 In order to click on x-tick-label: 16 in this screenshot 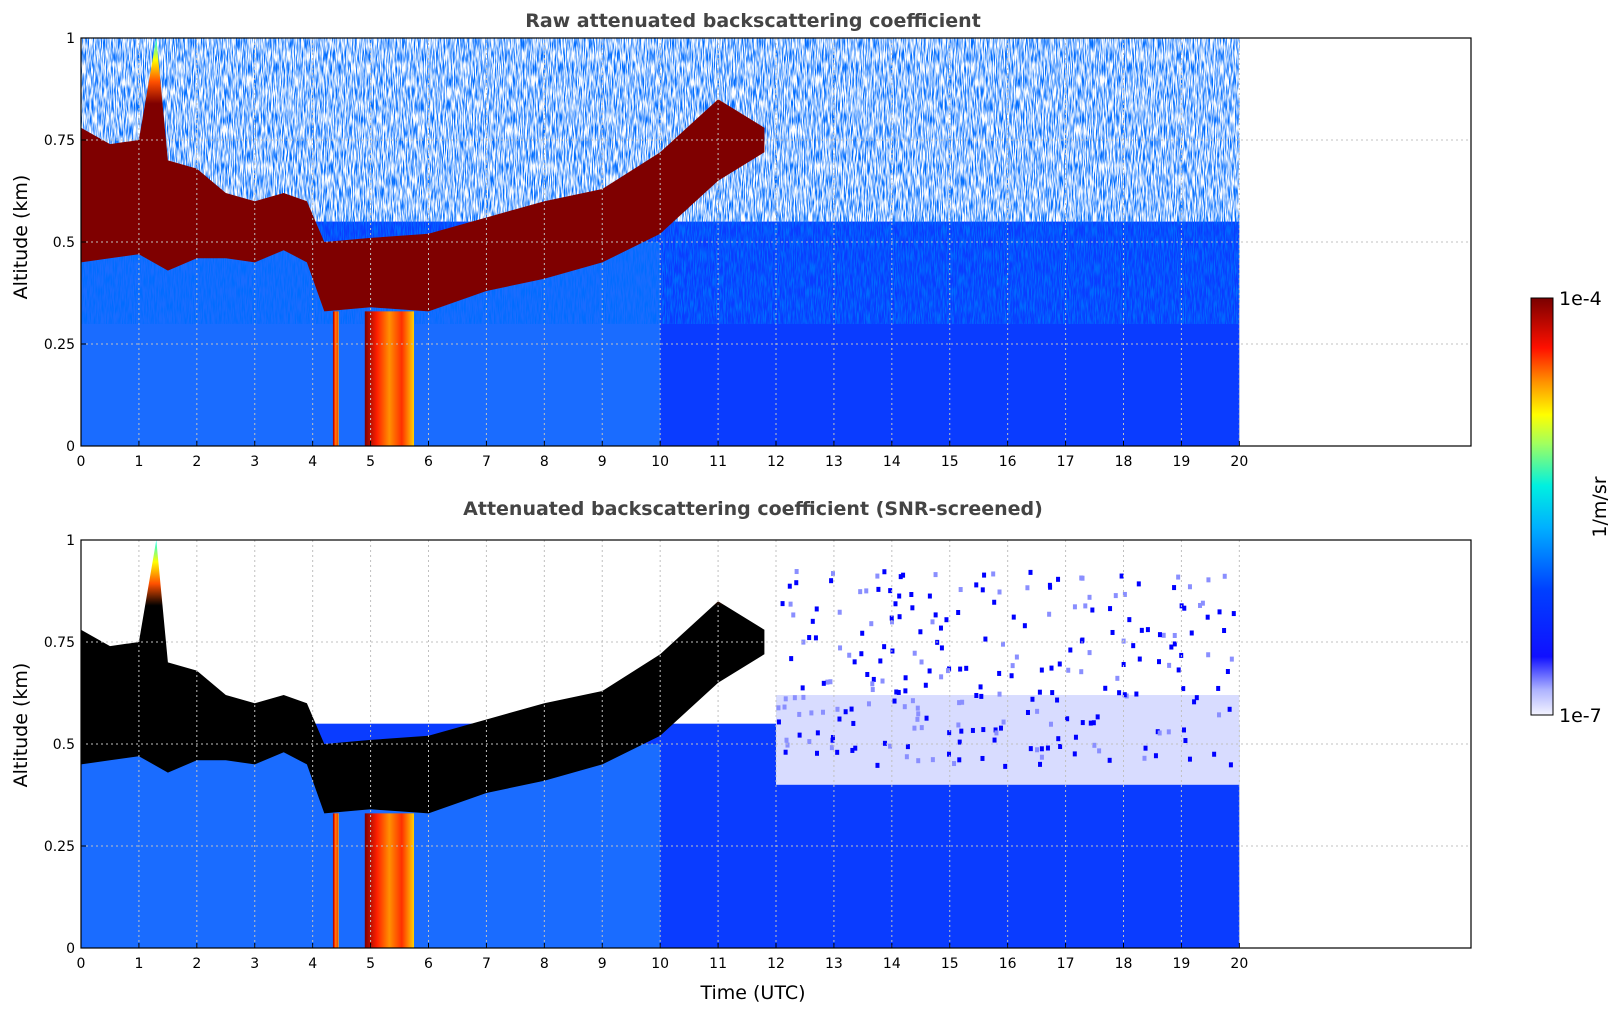, I will do `click(1008, 964)`.